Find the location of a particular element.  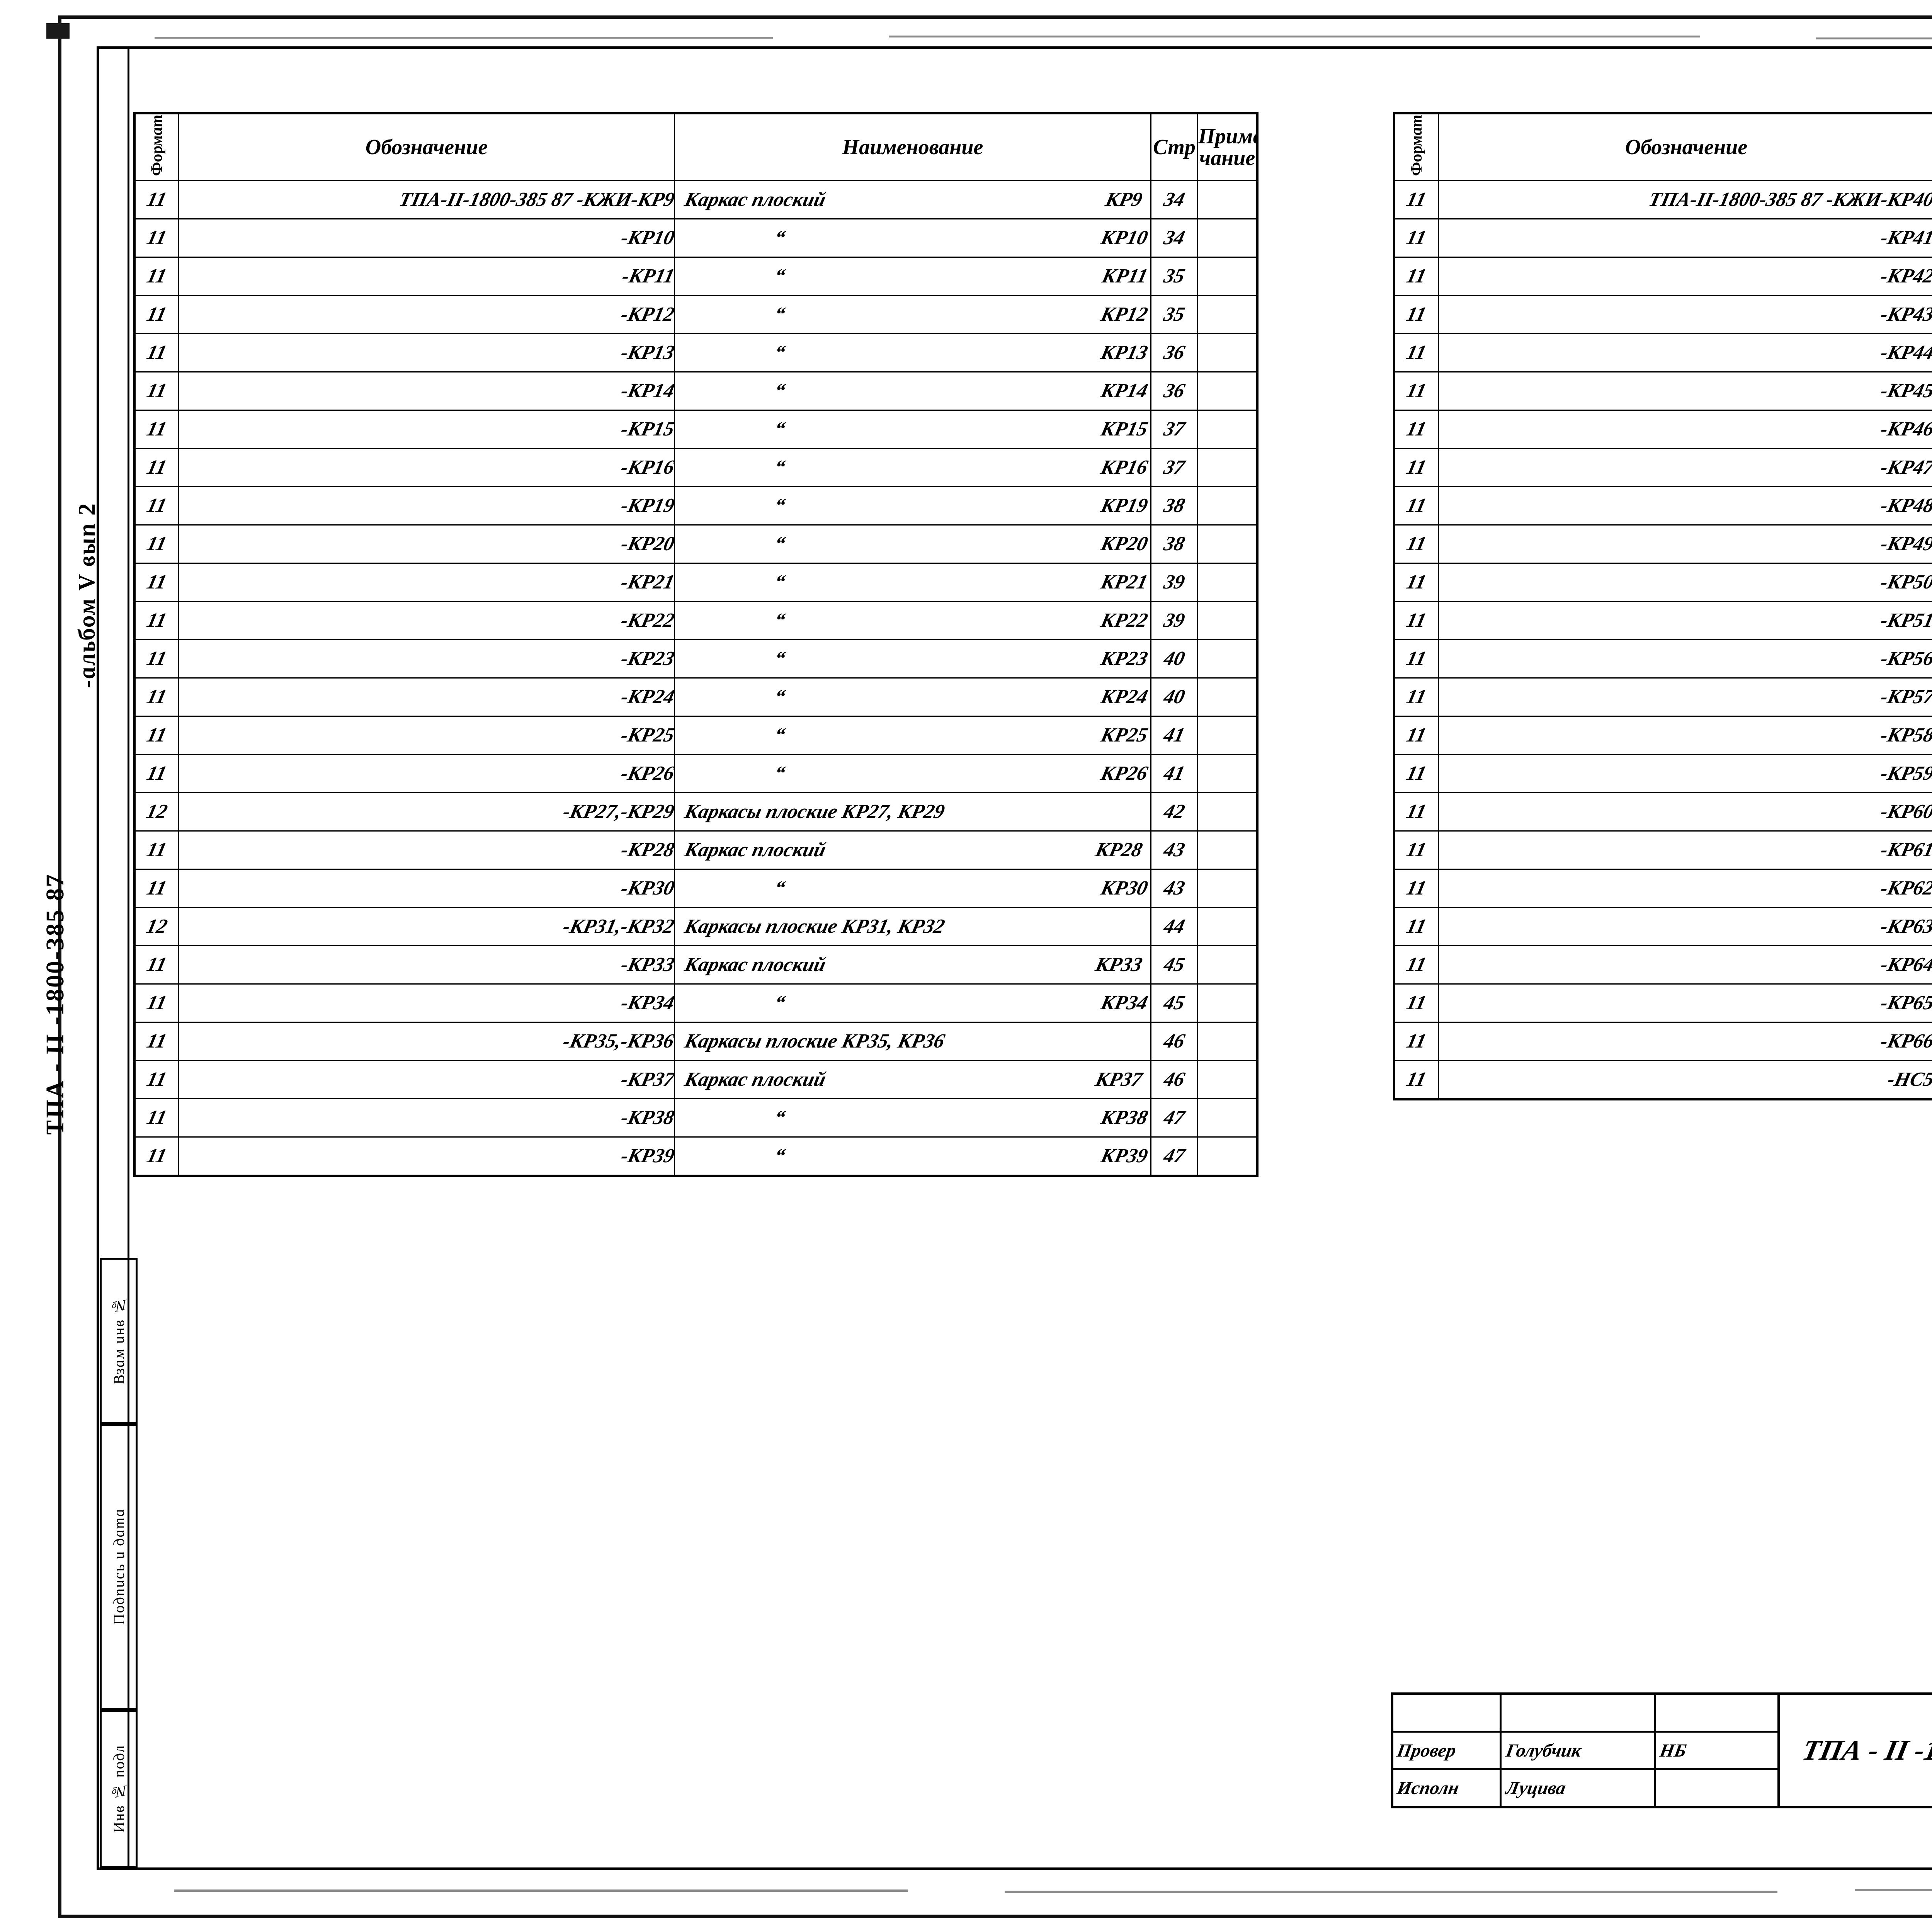

name-checked-cell: Голубчик is located at coordinates (1579, 1751).